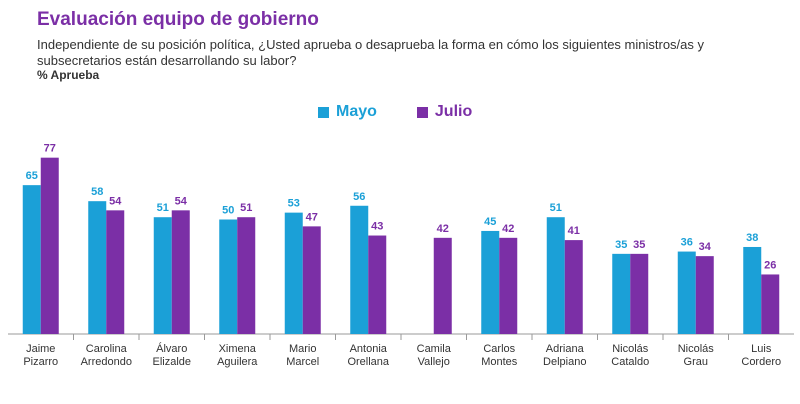  I want to click on data-label-julio: 47, so click(312, 217).